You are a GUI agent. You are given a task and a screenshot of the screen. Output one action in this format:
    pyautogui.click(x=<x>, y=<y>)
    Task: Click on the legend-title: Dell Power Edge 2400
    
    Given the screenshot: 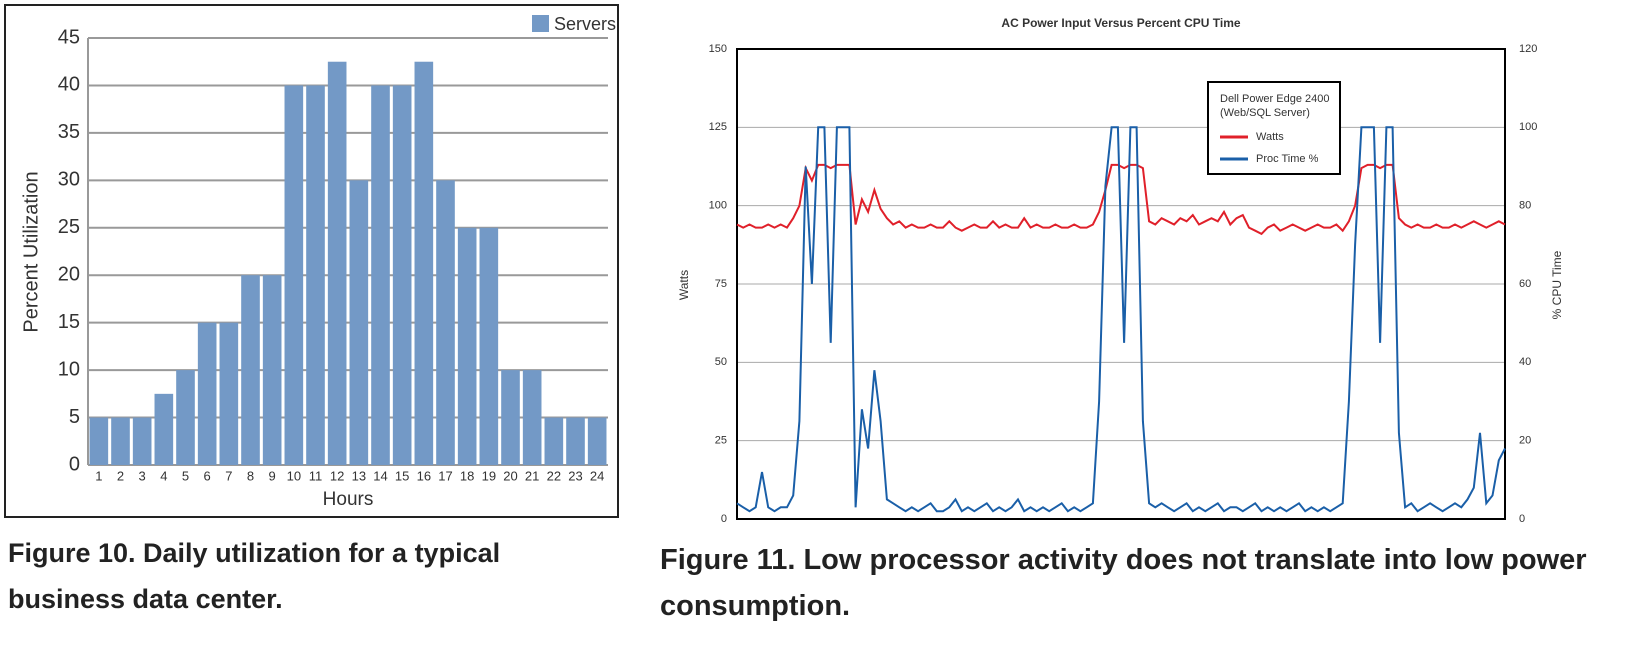 What is the action you would take?
    pyautogui.click(x=1274, y=99)
    